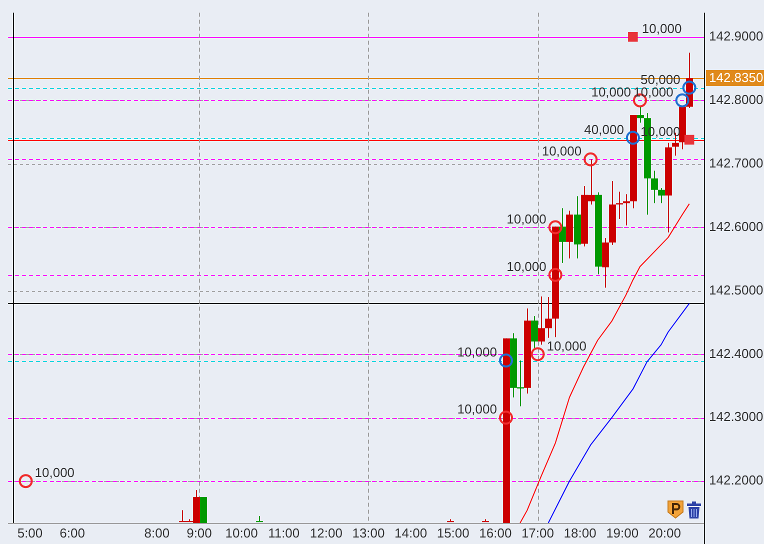  What do you see at coordinates (453, 532) in the screenshot?
I see `x-tick-label: 15:00` at bounding box center [453, 532].